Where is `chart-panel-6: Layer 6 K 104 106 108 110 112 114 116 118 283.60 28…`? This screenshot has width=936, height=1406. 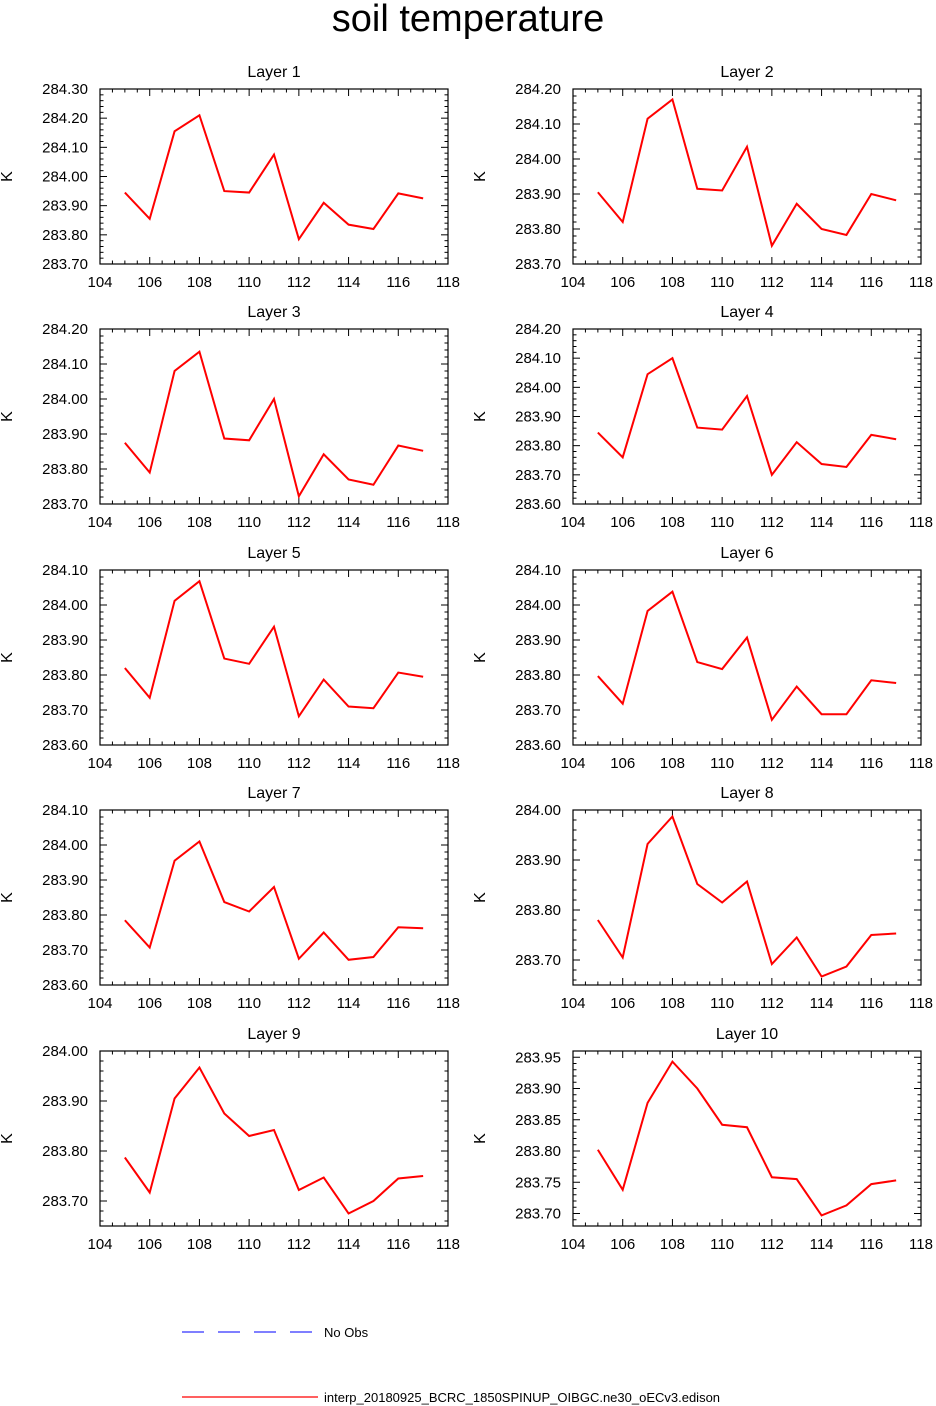 chart-panel-6: Layer 6 K 104 106 108 110 112 114 116 118 283.60 28… is located at coordinates (702, 658).